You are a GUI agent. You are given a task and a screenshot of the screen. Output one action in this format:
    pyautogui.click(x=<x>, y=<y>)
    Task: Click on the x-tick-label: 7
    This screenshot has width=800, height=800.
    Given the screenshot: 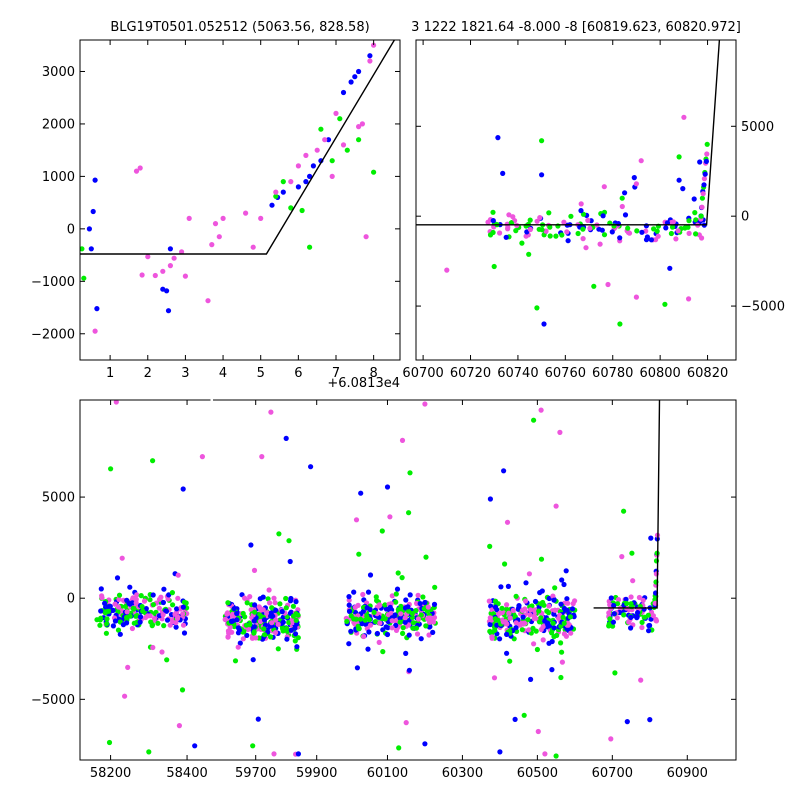 What is the action you would take?
    pyautogui.click(x=336, y=373)
    